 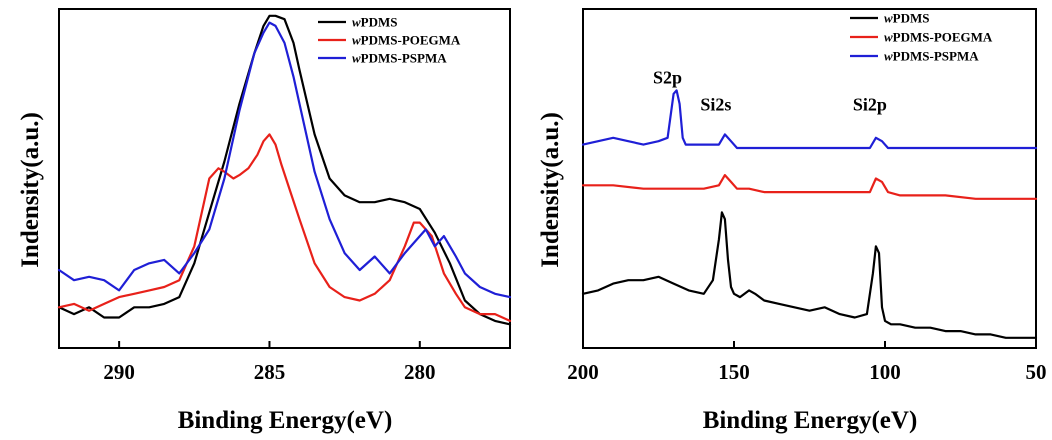 What do you see at coordinates (770, 91) in the screenshot?
I see `right-peak-annotations: S2p Si2s Si2p` at bounding box center [770, 91].